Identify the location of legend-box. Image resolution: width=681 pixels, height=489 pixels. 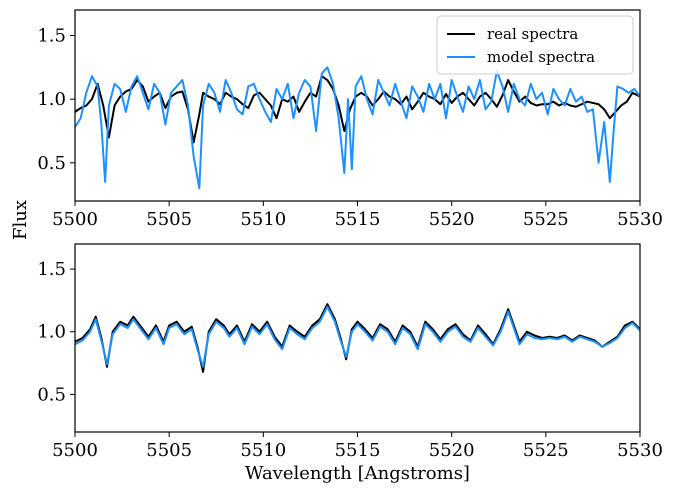
(535, 45).